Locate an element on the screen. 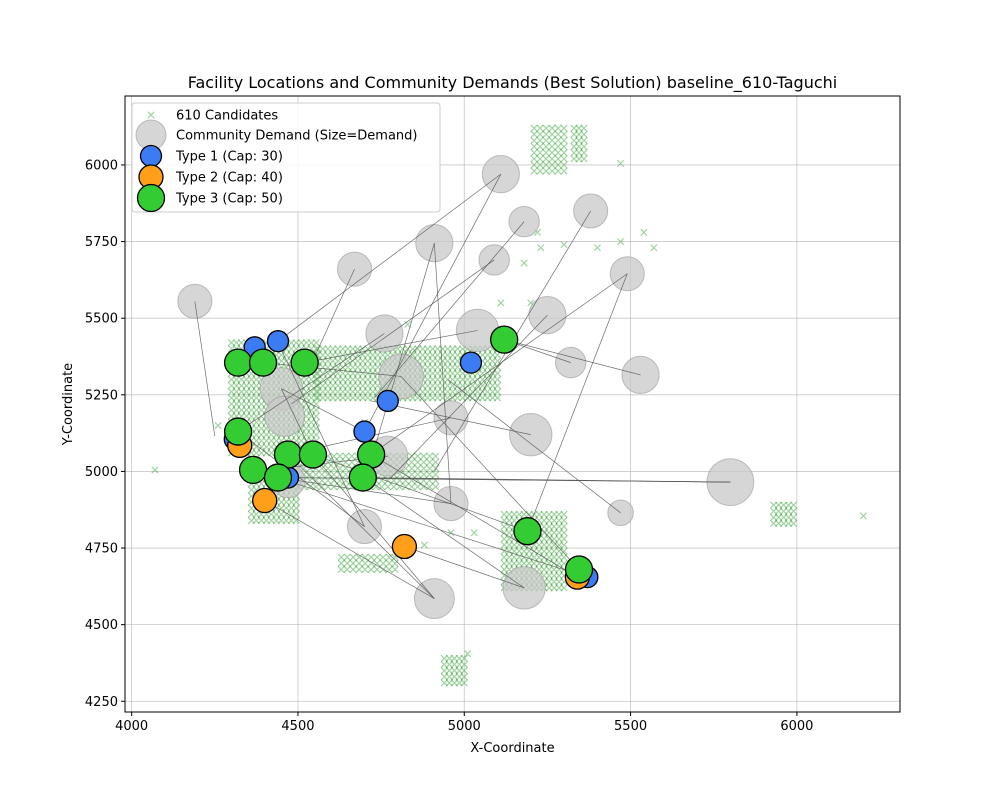 The height and width of the screenshot is (804, 1000). demand-circle is located at coordinates (571, 362).